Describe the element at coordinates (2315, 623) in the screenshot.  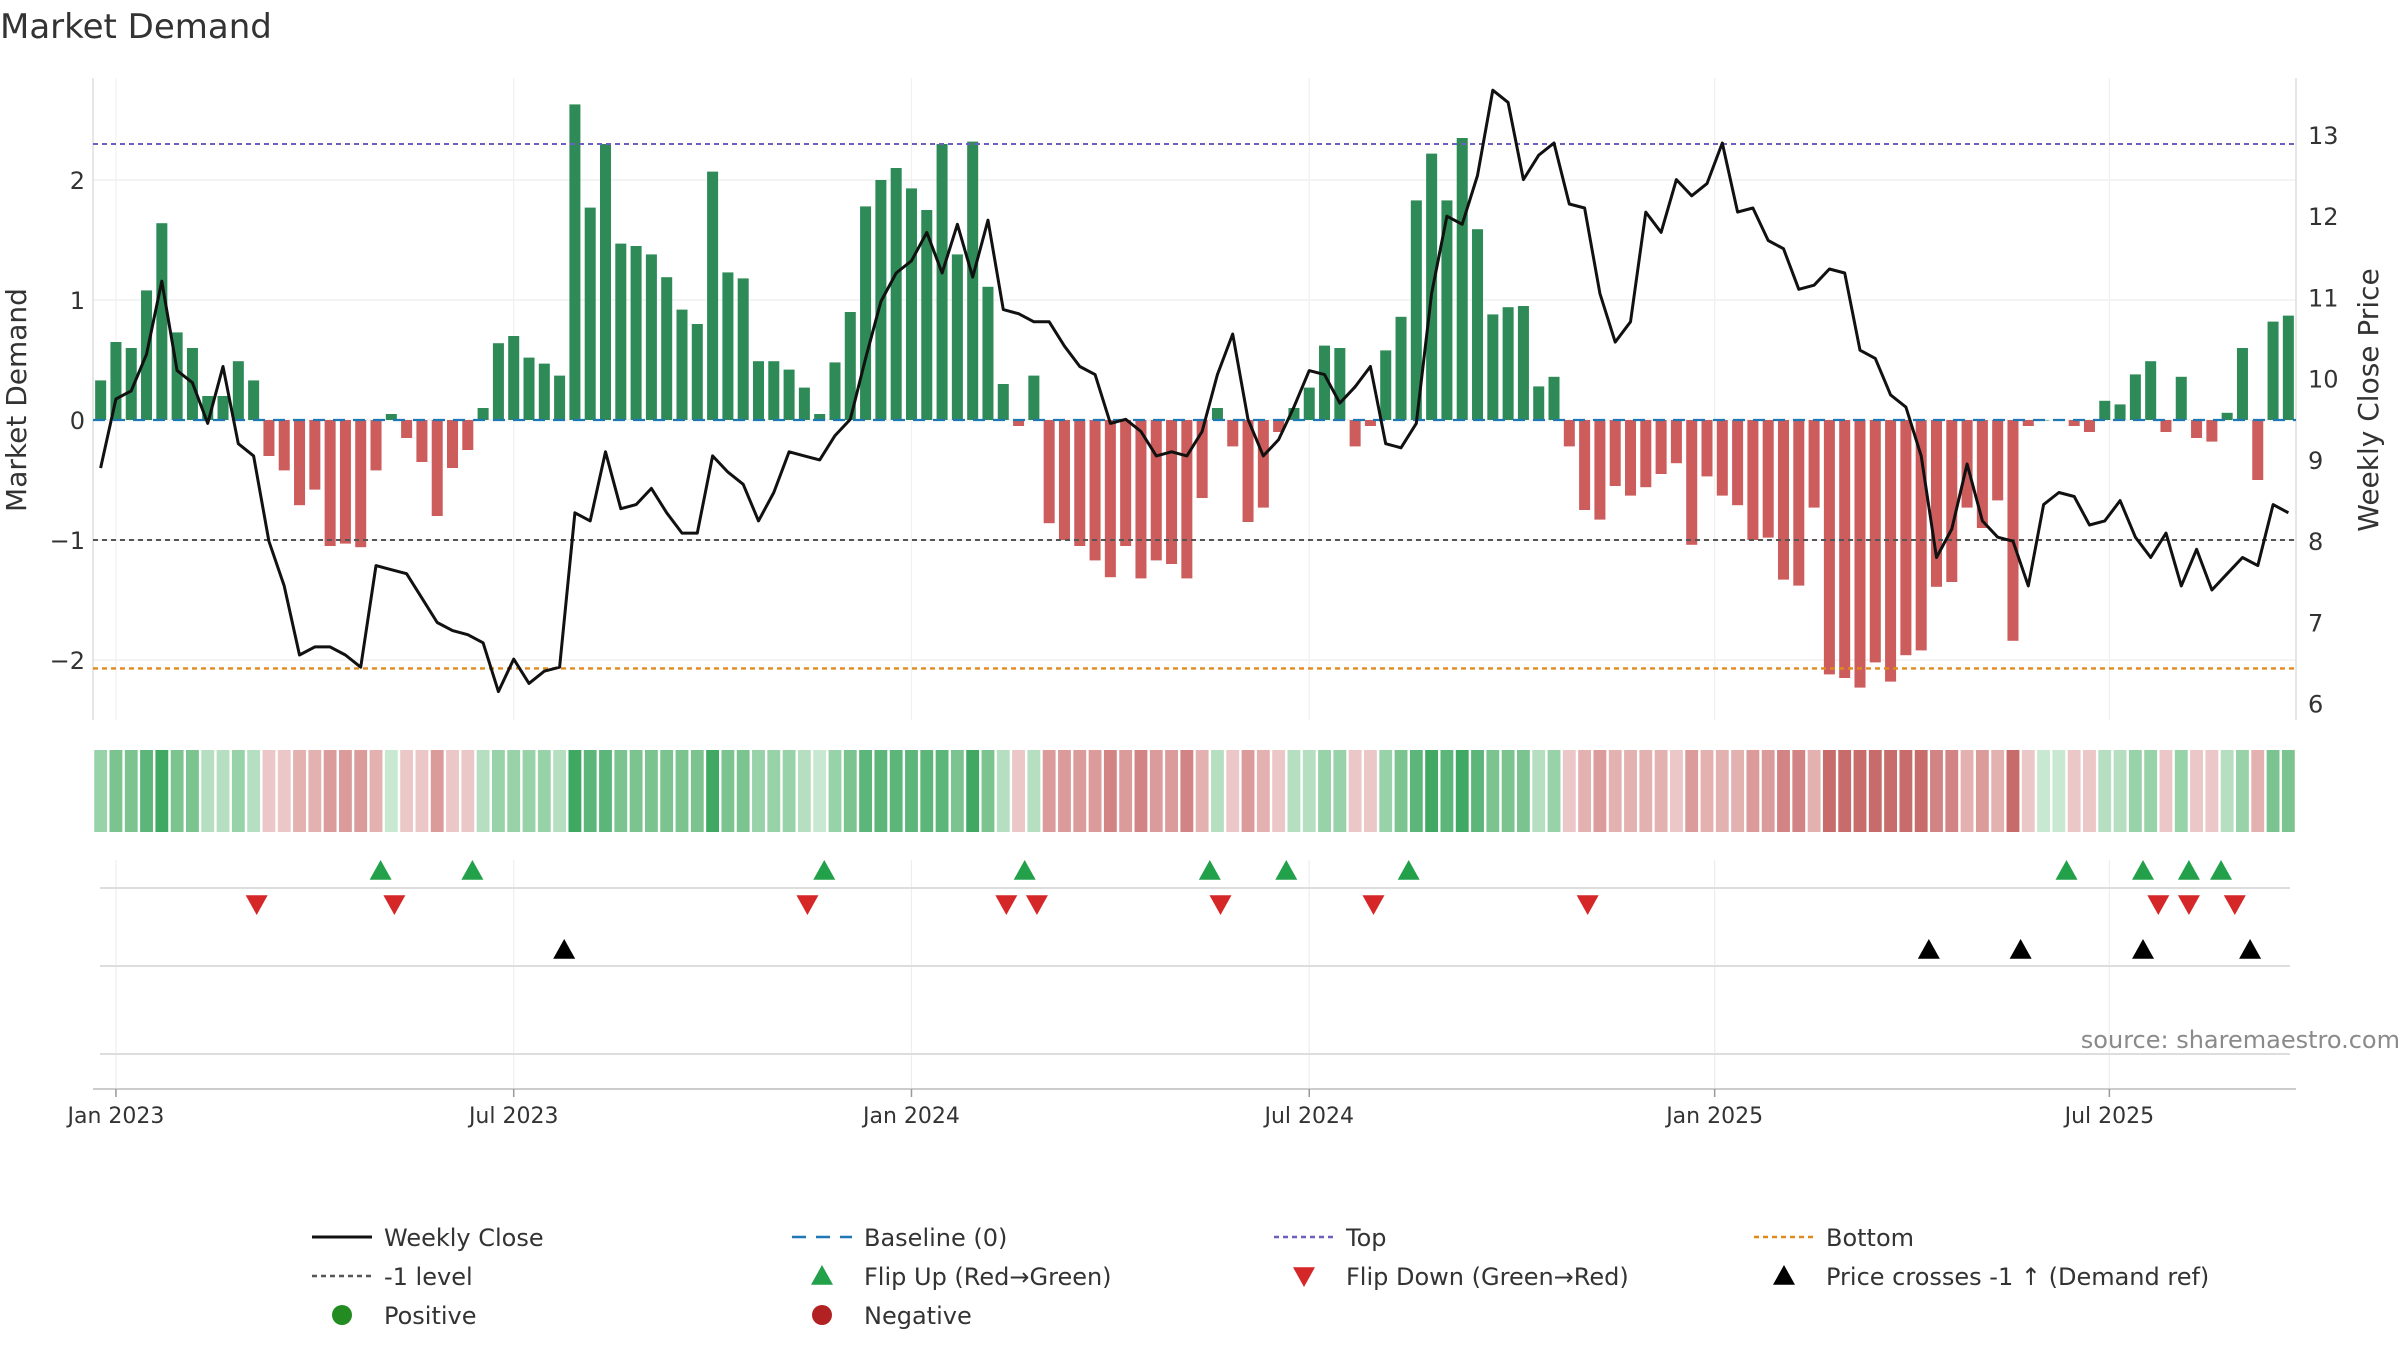
I see `y2-tick-label: 7` at that location.